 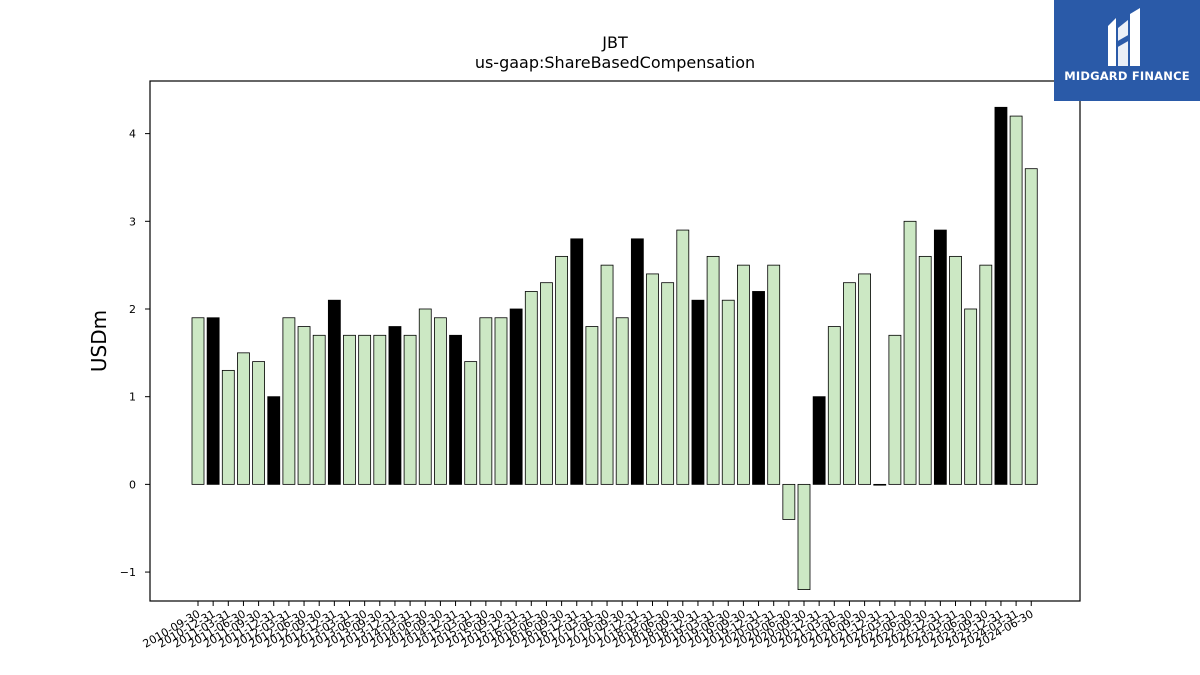 I want to click on y-tick-label: −1, so click(x=128, y=572).